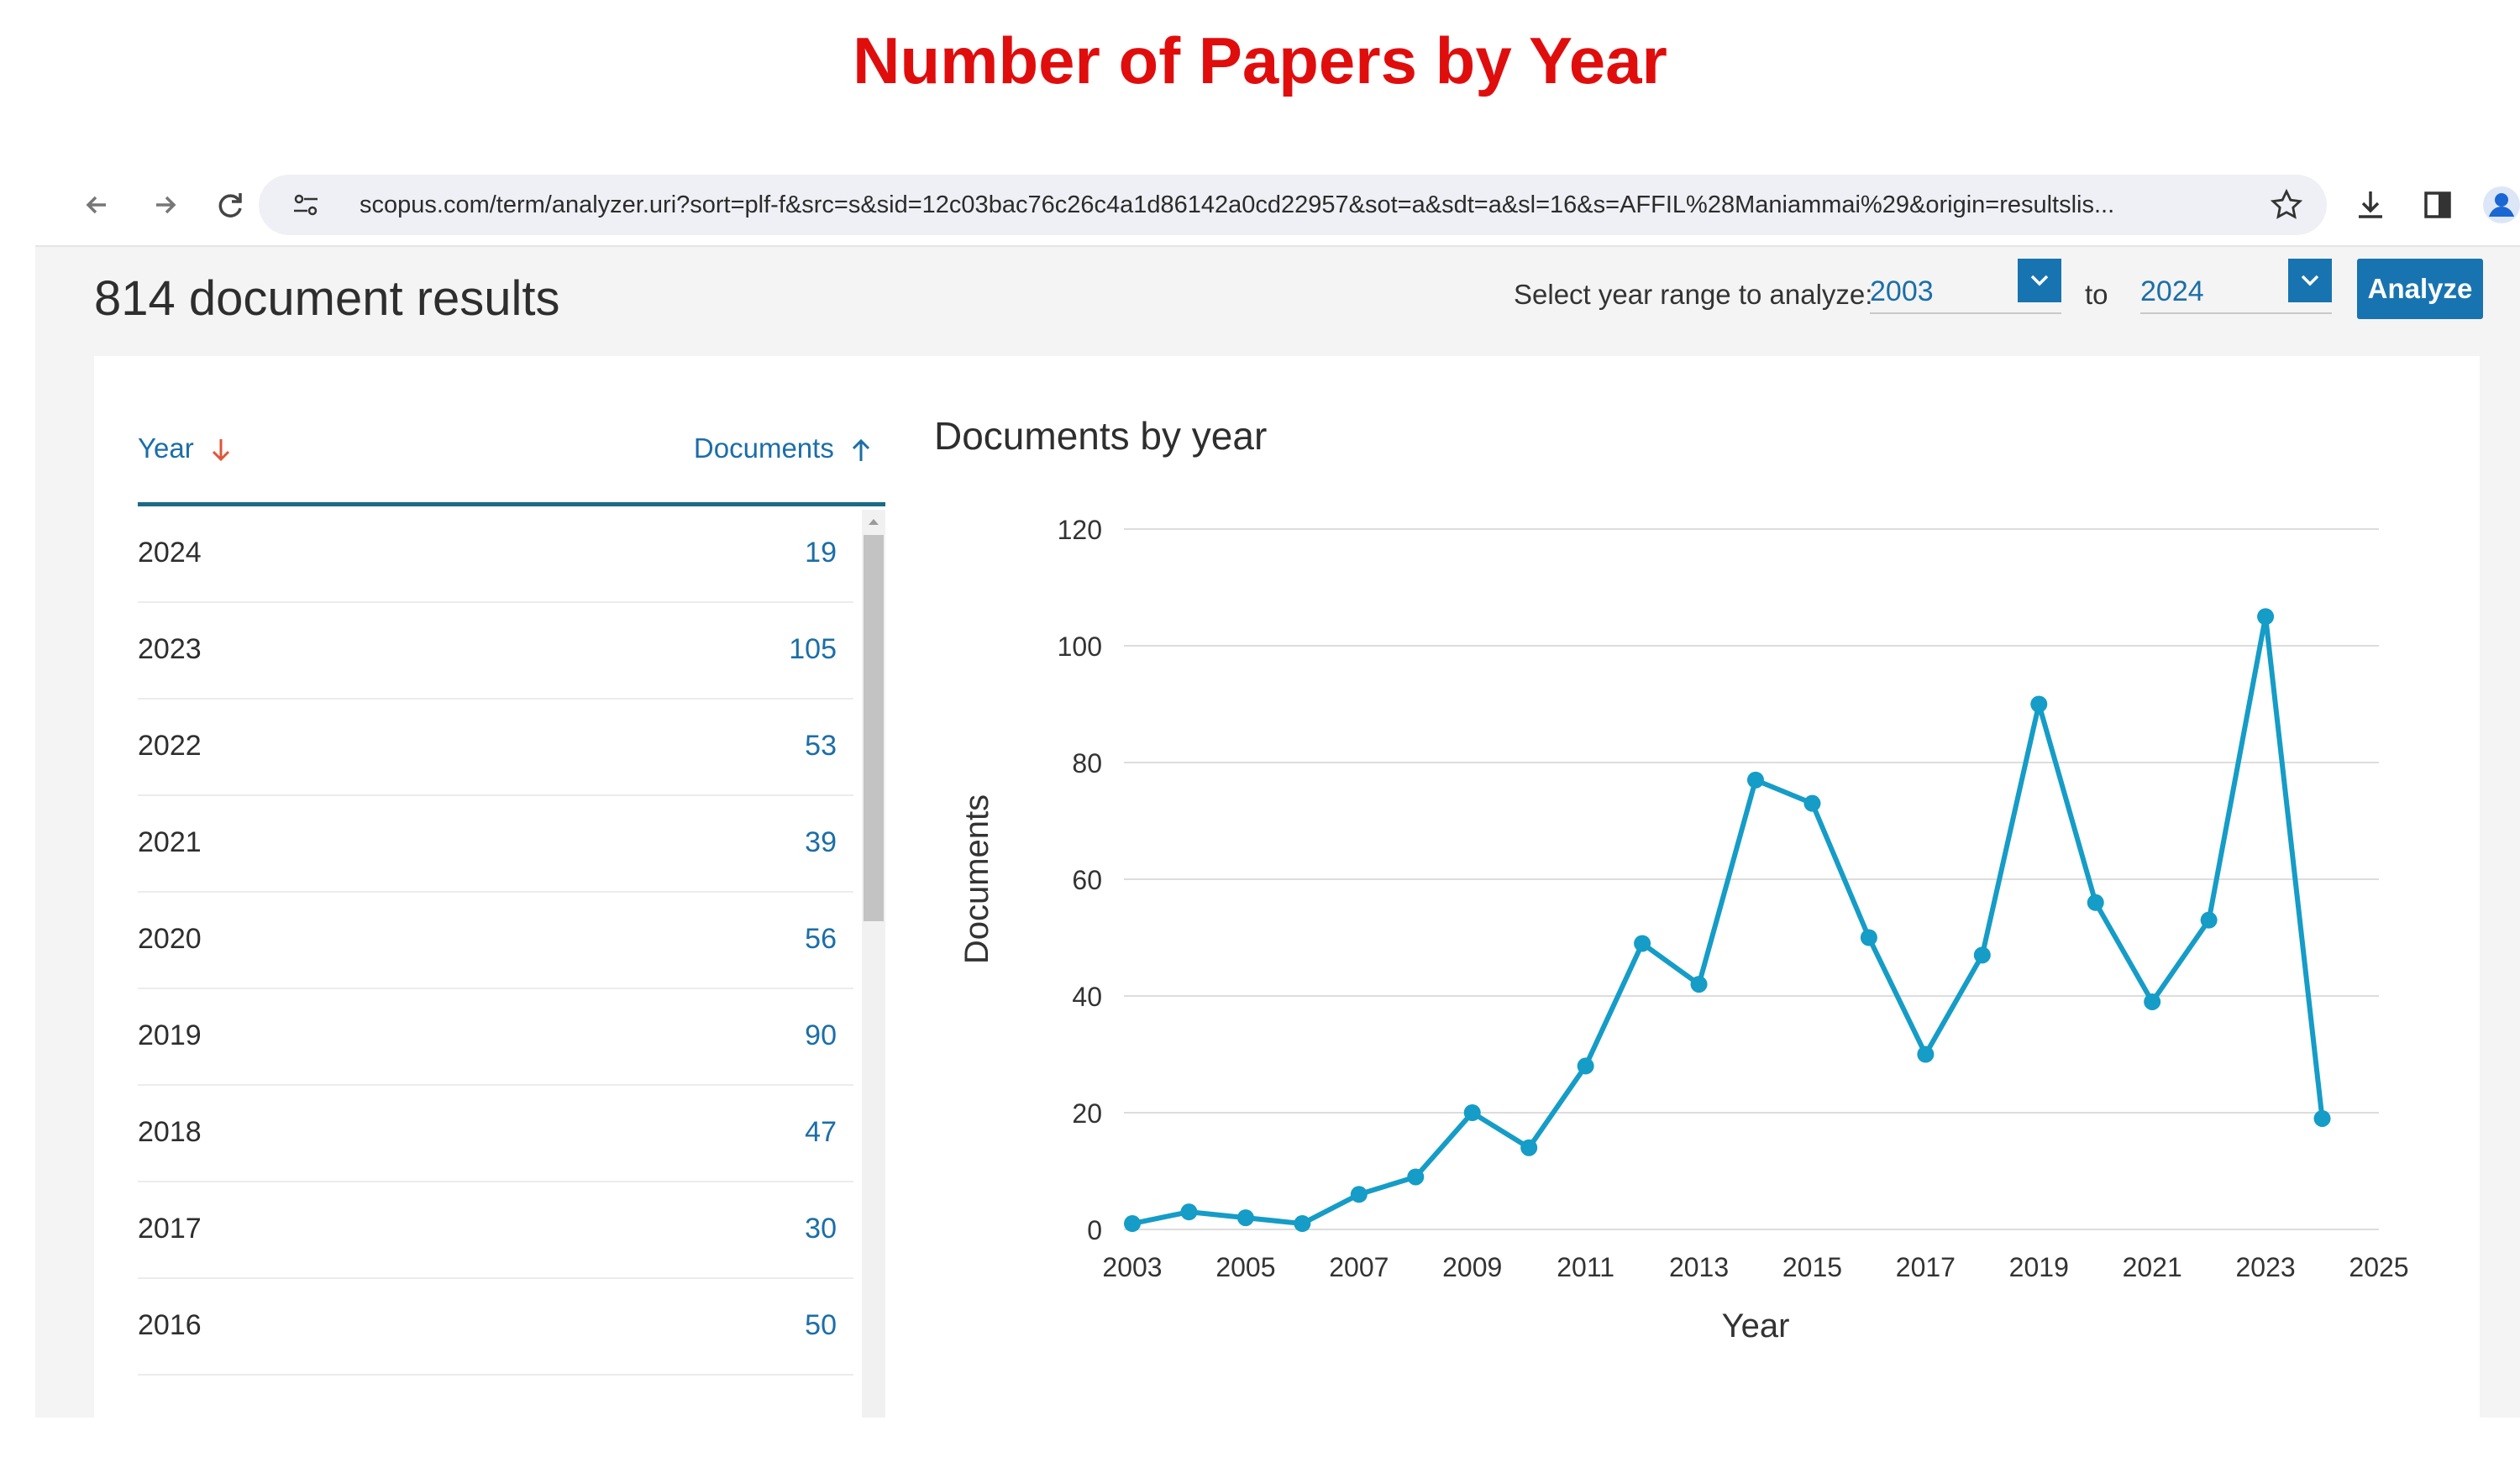 This screenshot has width=2520, height=1478. Describe the element at coordinates (1965, 286) in the screenshot. I see `from-year-select: 2003` at that location.